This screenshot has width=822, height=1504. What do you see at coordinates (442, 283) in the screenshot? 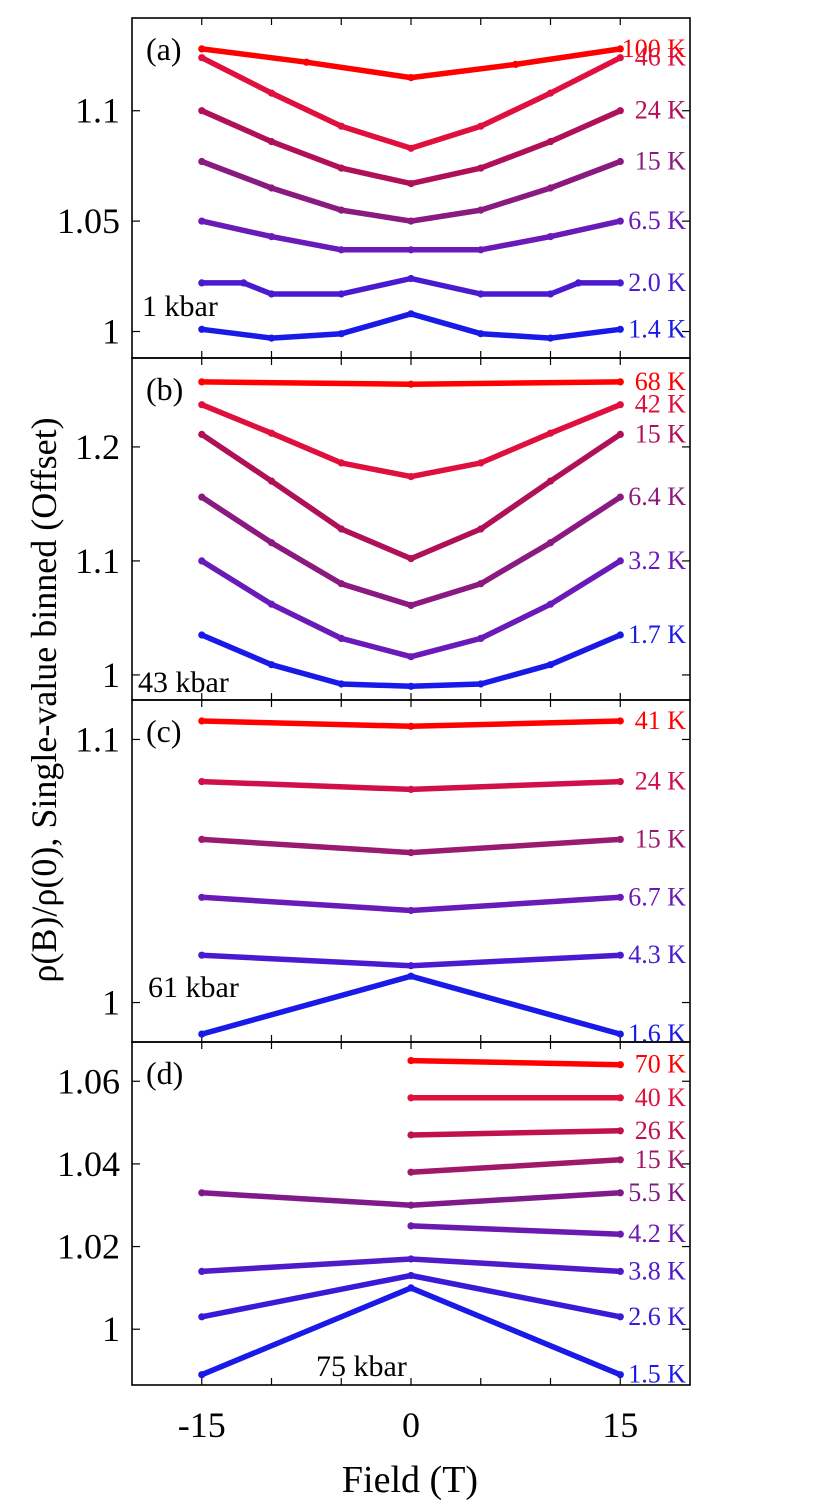
I see `series-2-0-K: 2.0 K` at bounding box center [442, 283].